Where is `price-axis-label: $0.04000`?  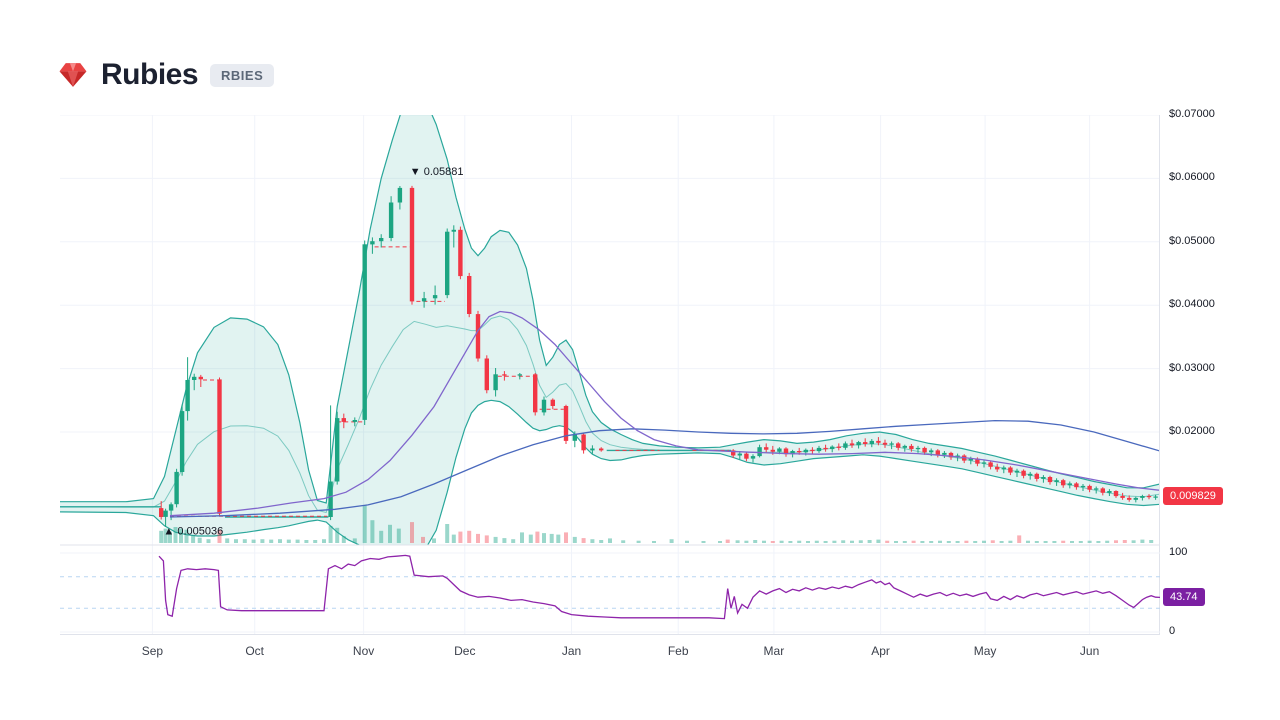 price-axis-label: $0.04000 is located at coordinates (1192, 304).